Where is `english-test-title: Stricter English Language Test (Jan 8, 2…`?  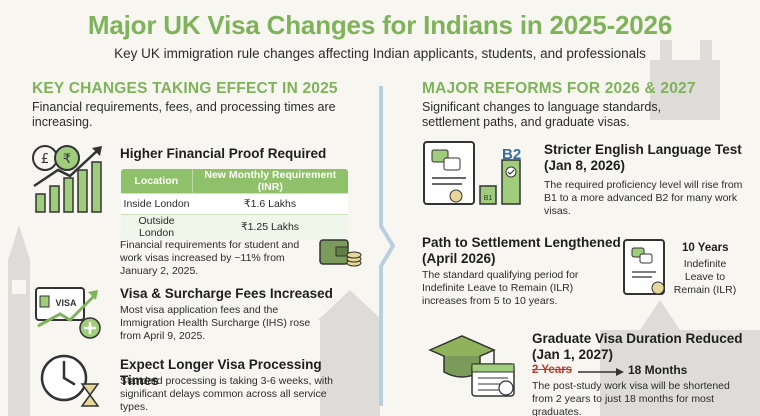 english-test-title: Stricter English Language Test (Jan 8, 2… is located at coordinates (643, 157).